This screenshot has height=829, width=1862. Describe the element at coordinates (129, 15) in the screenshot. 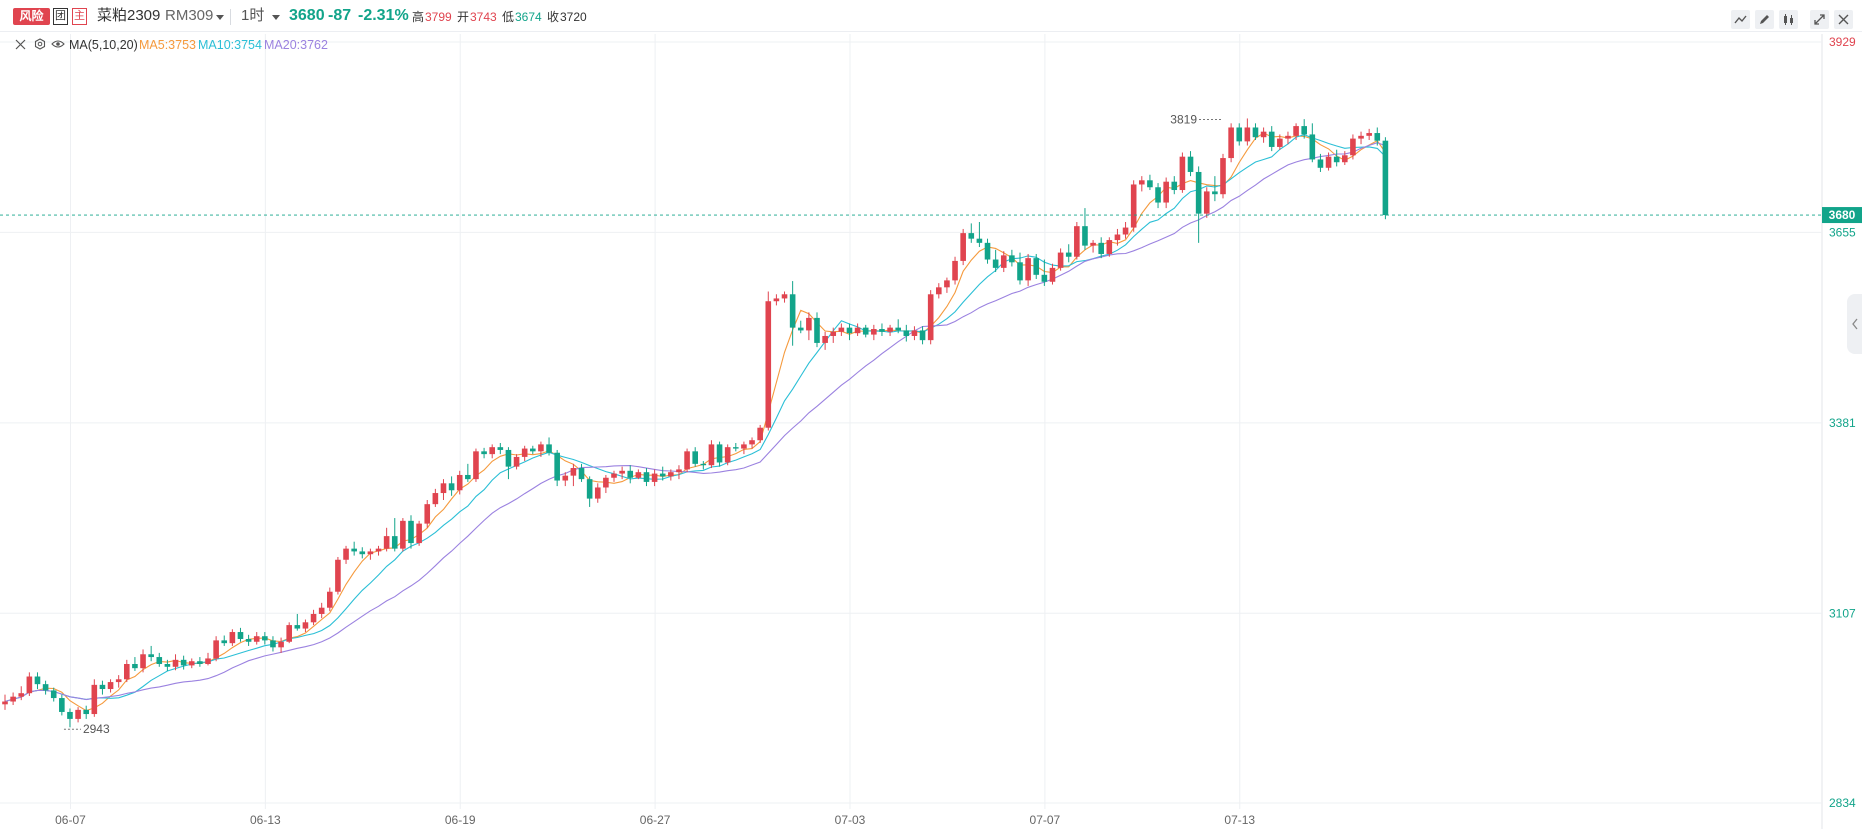

I see `instrument-name: 菜粕2309` at that location.